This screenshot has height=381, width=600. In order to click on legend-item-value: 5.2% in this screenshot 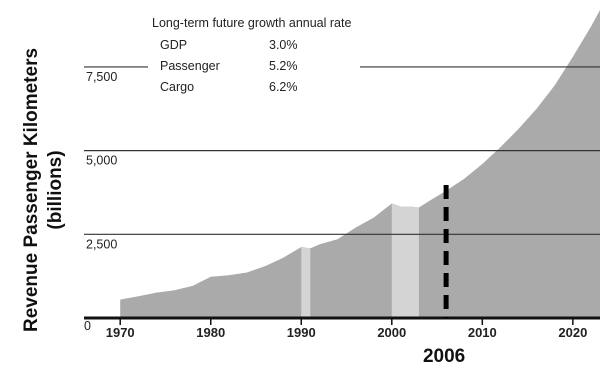, I will do `click(283, 66)`.